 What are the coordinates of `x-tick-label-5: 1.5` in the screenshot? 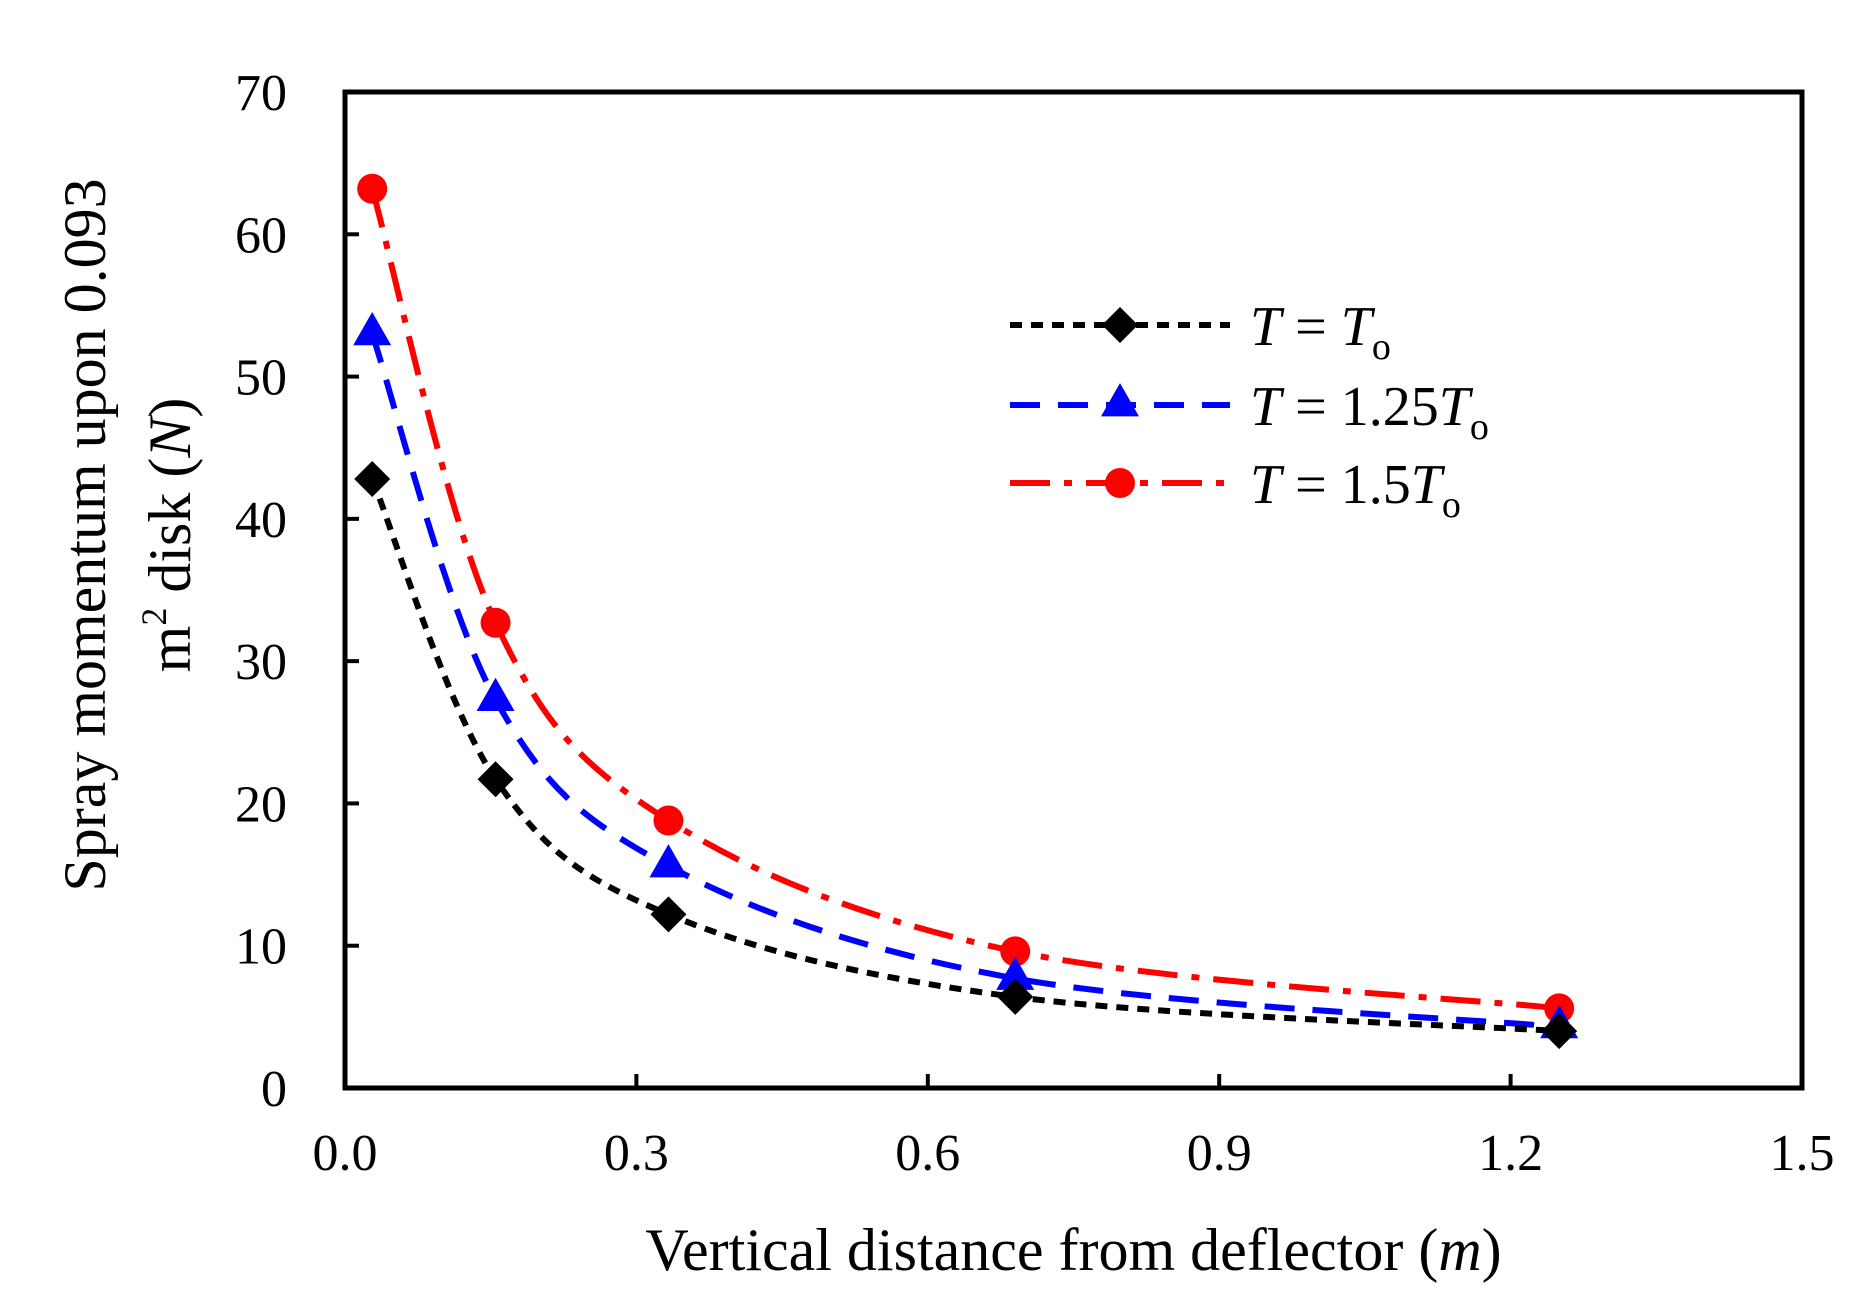 It's located at (1802, 1153).